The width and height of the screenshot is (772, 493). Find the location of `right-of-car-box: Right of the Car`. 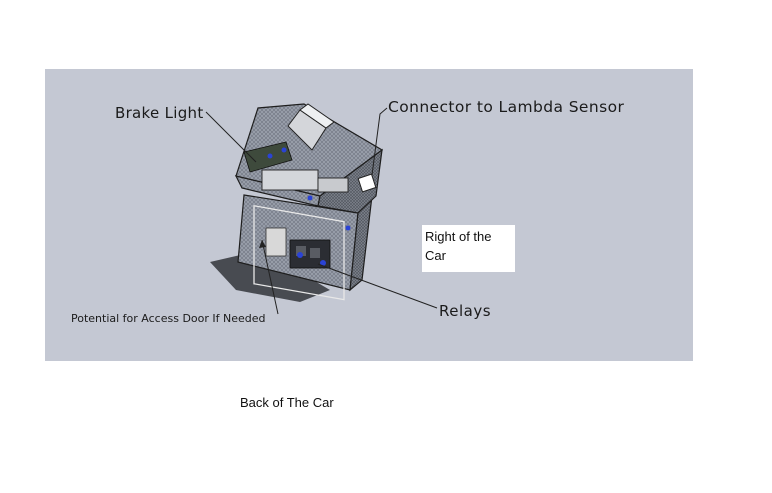

right-of-car-box: Right of the Car is located at coordinates (468, 248).